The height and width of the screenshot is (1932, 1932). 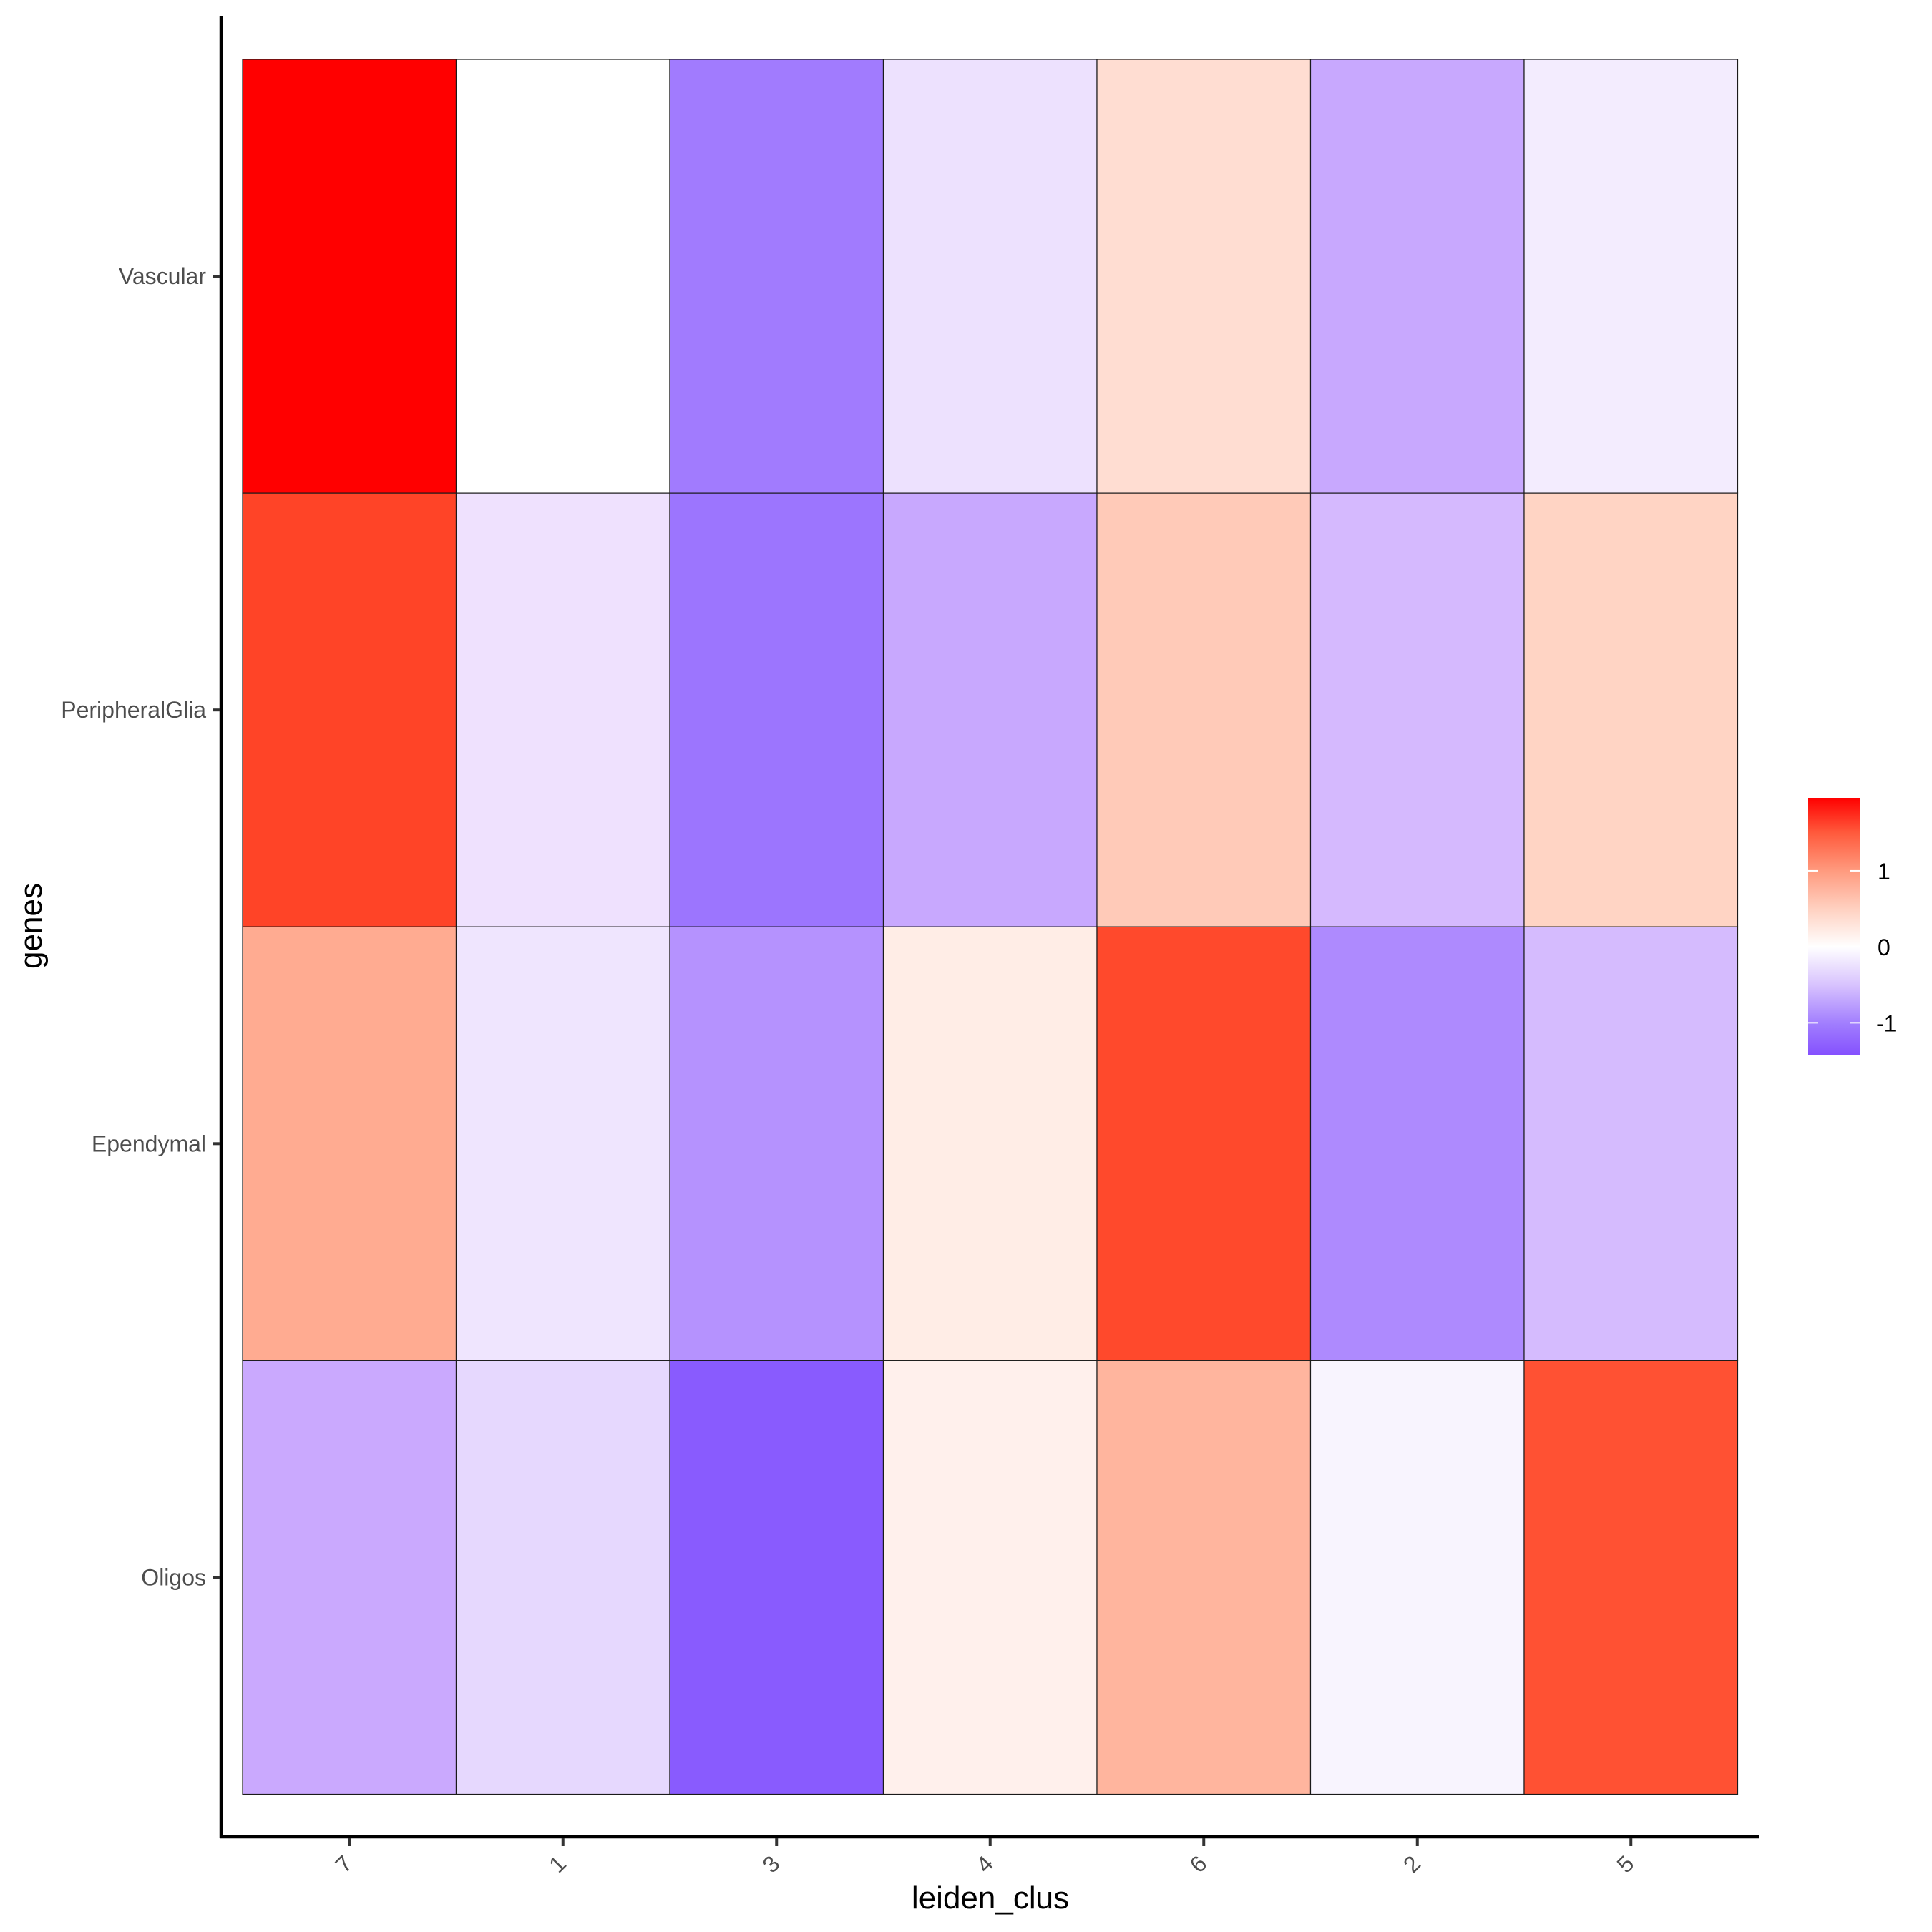 What do you see at coordinates (1625, 1864) in the screenshot?
I see `x-tick-label: 5` at bounding box center [1625, 1864].